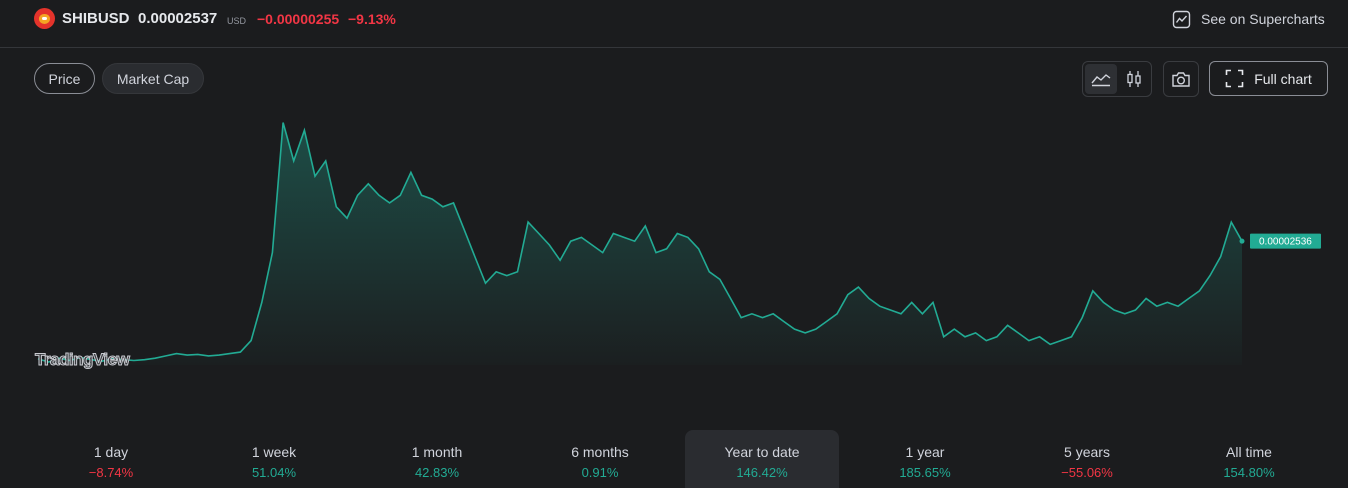  What do you see at coordinates (925, 452) in the screenshot?
I see `range-label: 1 year` at bounding box center [925, 452].